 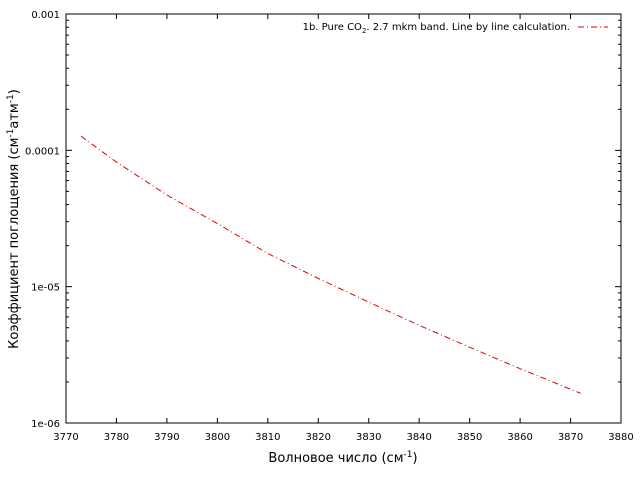 What do you see at coordinates (45, 288) in the screenshot?
I see `y-tick-label: 1e-05` at bounding box center [45, 288].